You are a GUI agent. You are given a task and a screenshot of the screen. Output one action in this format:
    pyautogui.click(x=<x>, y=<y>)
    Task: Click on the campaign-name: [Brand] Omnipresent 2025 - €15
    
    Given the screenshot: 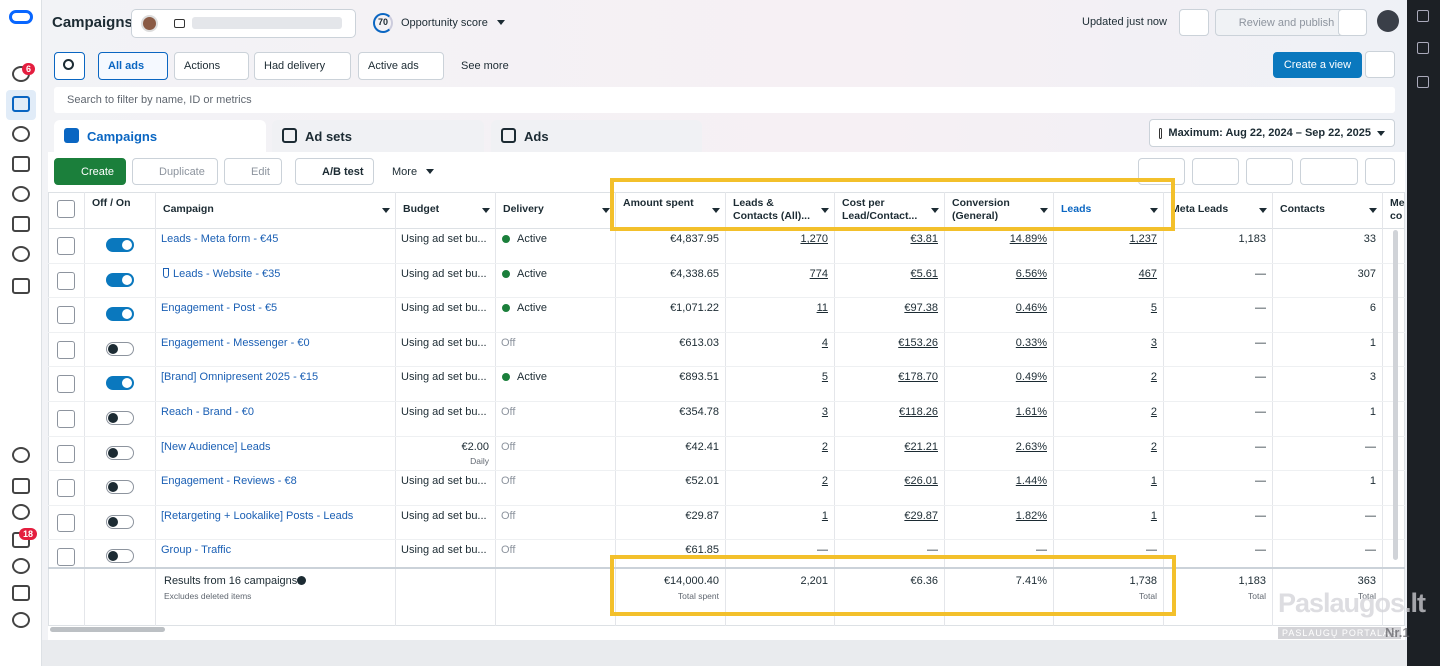 What is the action you would take?
    pyautogui.click(x=240, y=377)
    